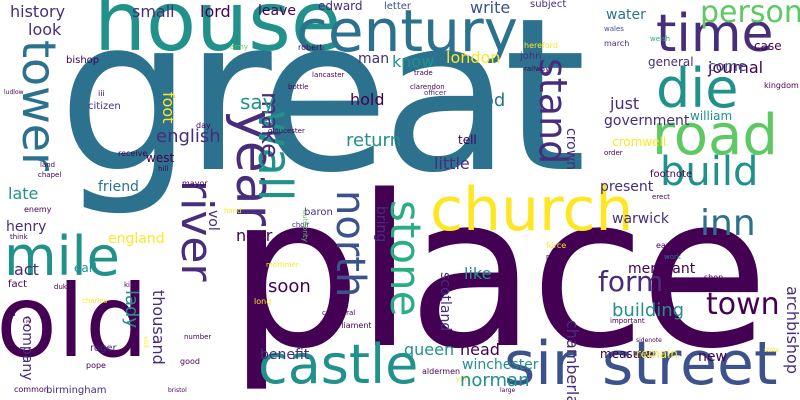 Image resolution: width=800 pixels, height=400 pixels. I want to click on word: gloucester, so click(286, 131).